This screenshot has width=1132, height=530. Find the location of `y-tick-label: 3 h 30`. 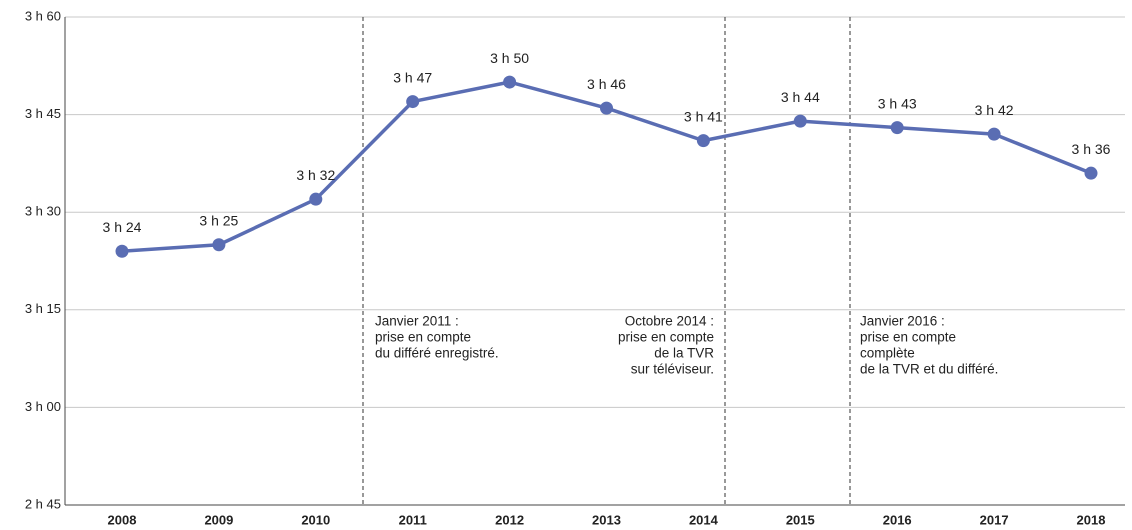

y-tick-label: 3 h 30 is located at coordinates (43, 211).